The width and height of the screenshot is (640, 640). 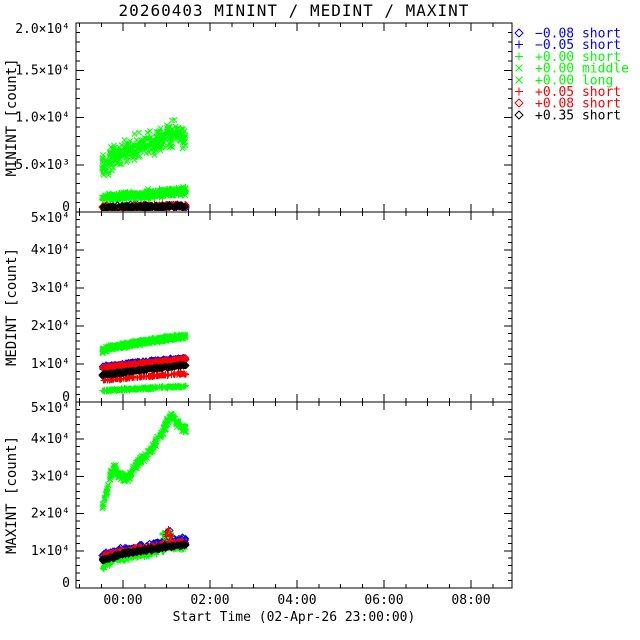 I want to click on legend-item-label: +0.08 short, so click(x=578, y=104).